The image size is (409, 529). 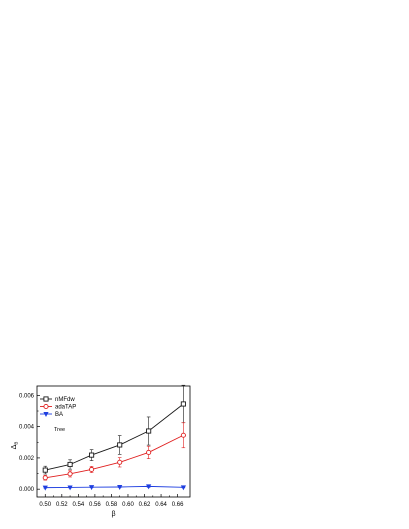 I want to click on series-line-ba, so click(x=114, y=487).